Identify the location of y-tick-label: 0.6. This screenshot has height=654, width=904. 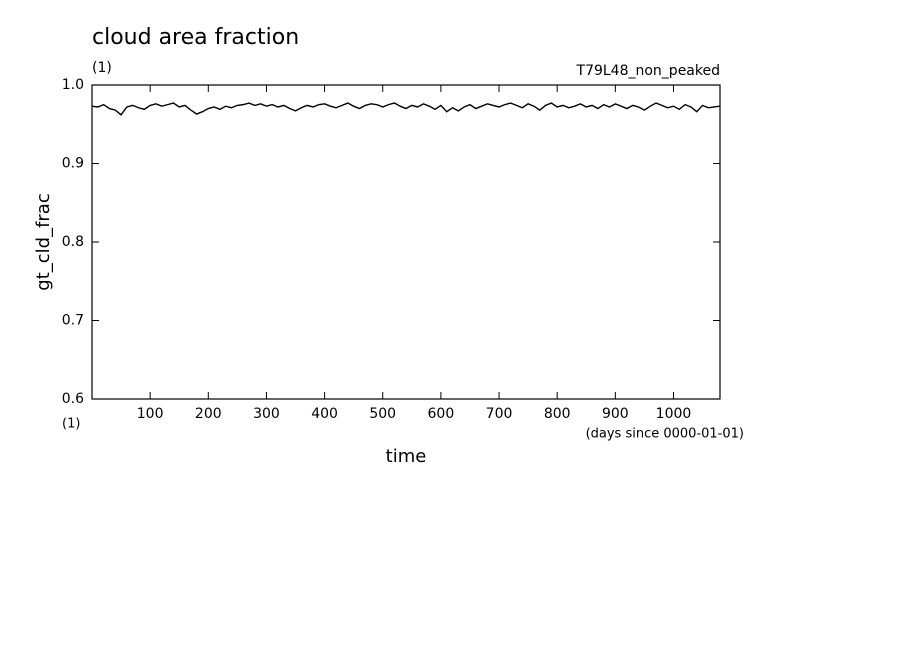
(73, 399).